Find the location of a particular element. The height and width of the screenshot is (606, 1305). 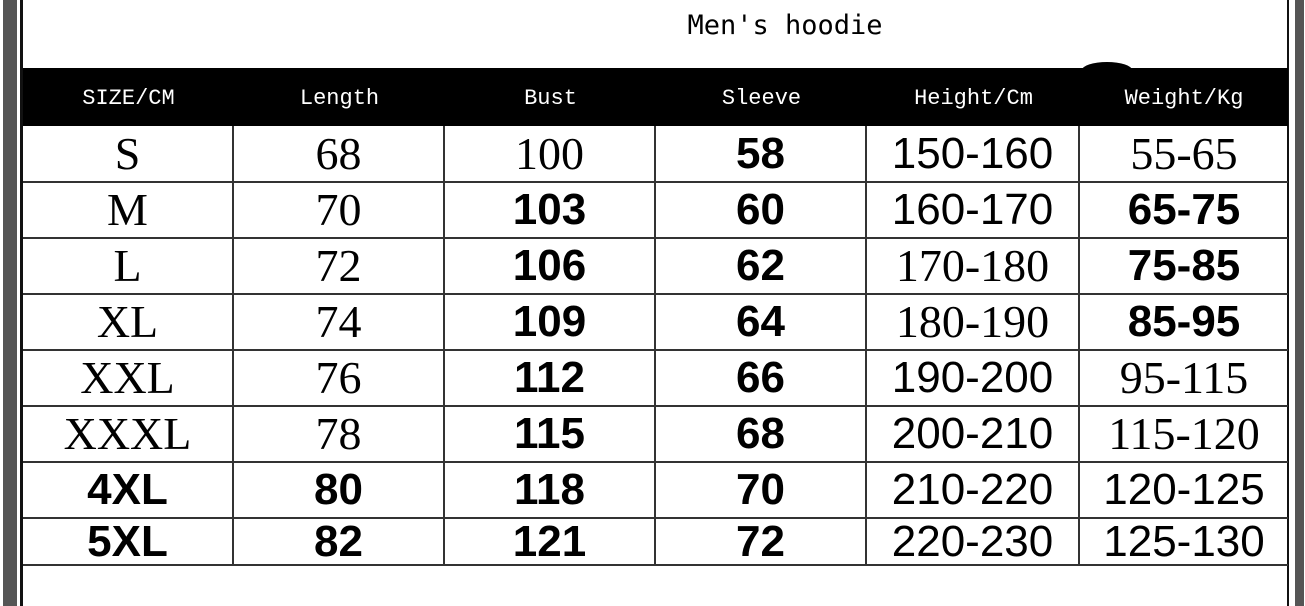

table-row: 5XL 82 121 72 220-230 125-130 is located at coordinates (655, 542).